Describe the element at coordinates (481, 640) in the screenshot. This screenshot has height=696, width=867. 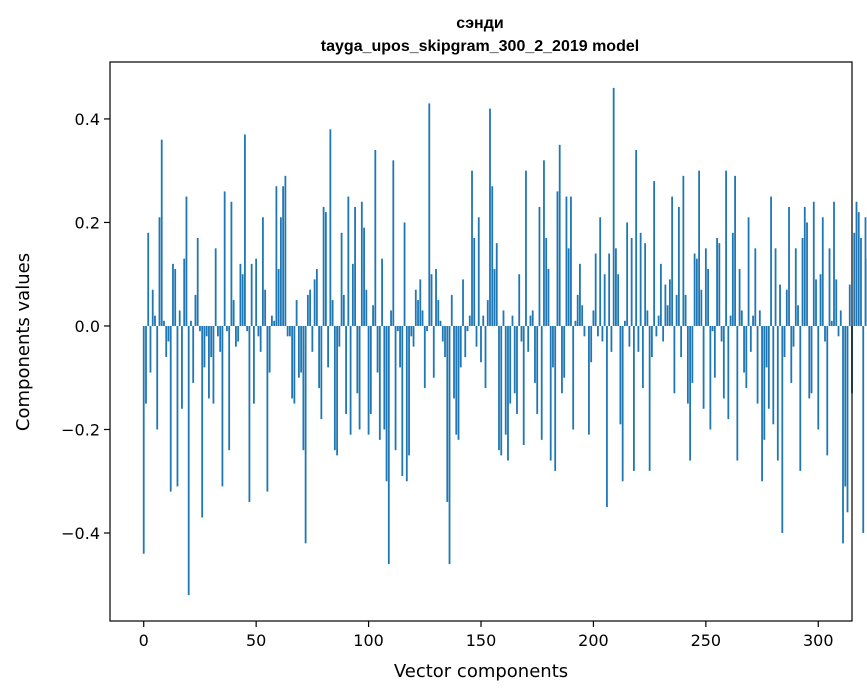
I see `x-tick-label: 150` at that location.